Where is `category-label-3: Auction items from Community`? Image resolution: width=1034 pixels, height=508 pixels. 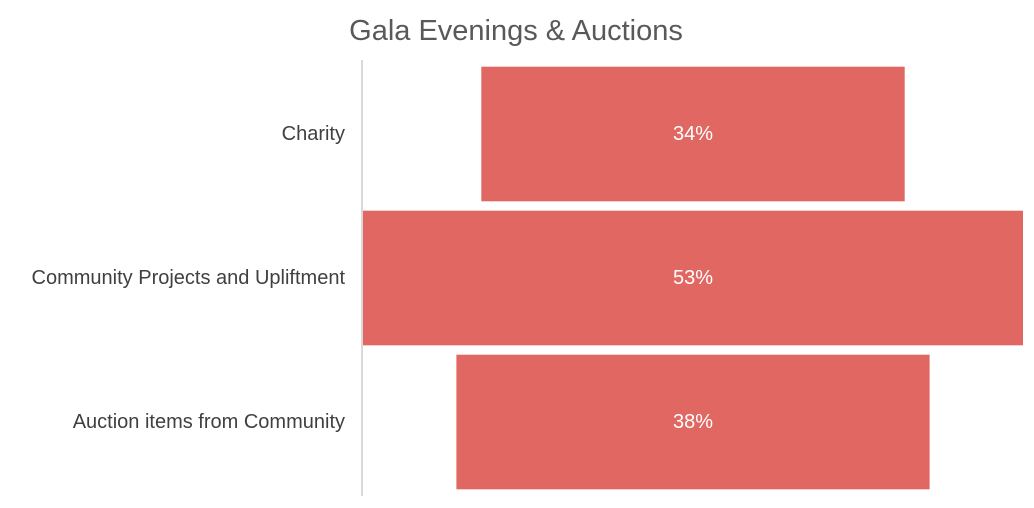
category-label-3: Auction items from Community is located at coordinates (209, 422).